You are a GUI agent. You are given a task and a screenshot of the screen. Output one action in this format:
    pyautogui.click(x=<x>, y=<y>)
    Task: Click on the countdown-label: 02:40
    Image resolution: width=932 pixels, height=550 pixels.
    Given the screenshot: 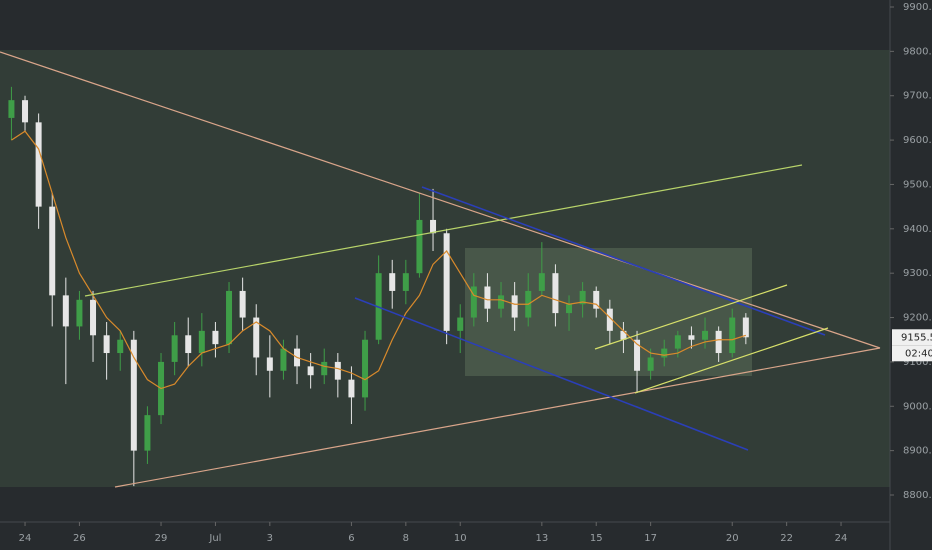 What is the action you would take?
    pyautogui.click(x=918, y=353)
    